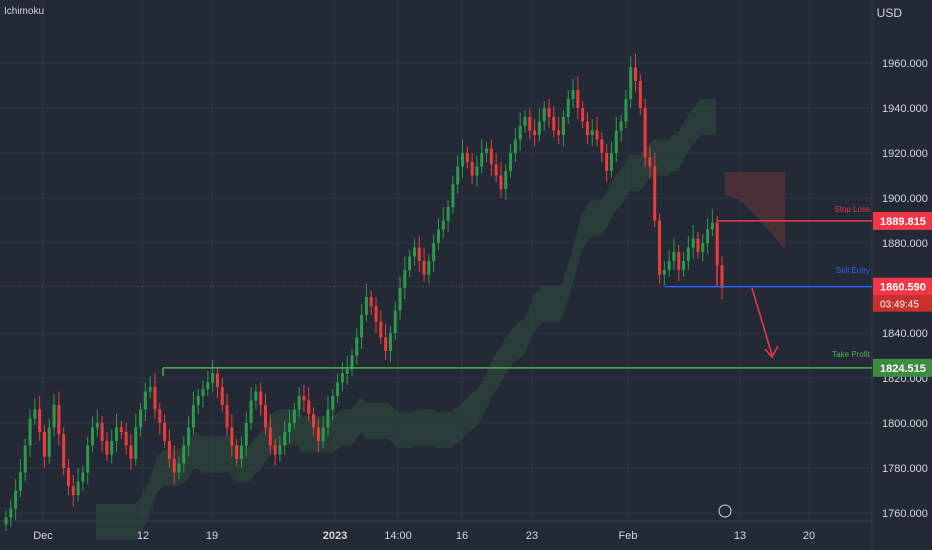 This screenshot has width=932, height=550. I want to click on projection-arrow, so click(765, 323).